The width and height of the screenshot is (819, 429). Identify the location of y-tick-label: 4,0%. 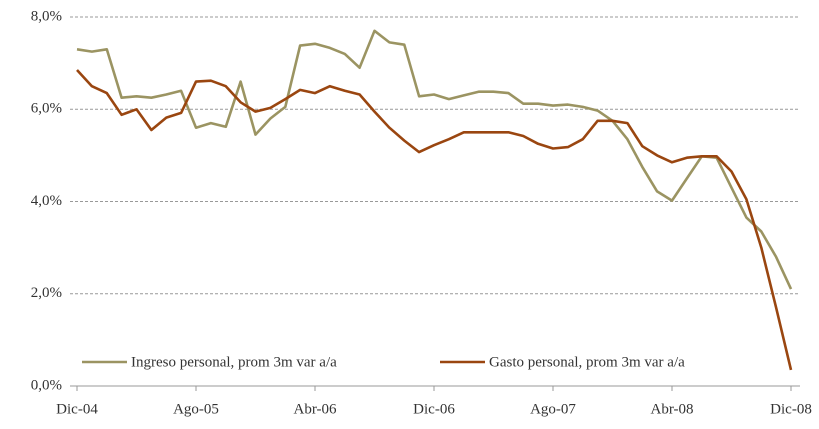
(46, 201).